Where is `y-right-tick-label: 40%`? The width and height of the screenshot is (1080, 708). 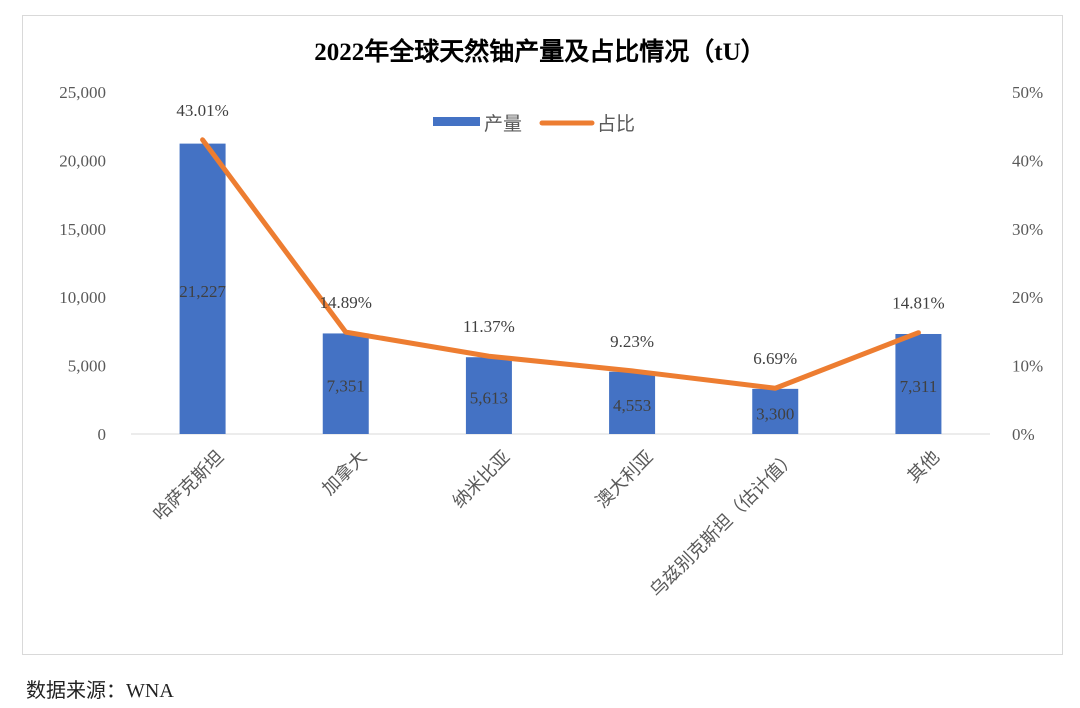
y-right-tick-label: 40% is located at coordinates (1027, 160).